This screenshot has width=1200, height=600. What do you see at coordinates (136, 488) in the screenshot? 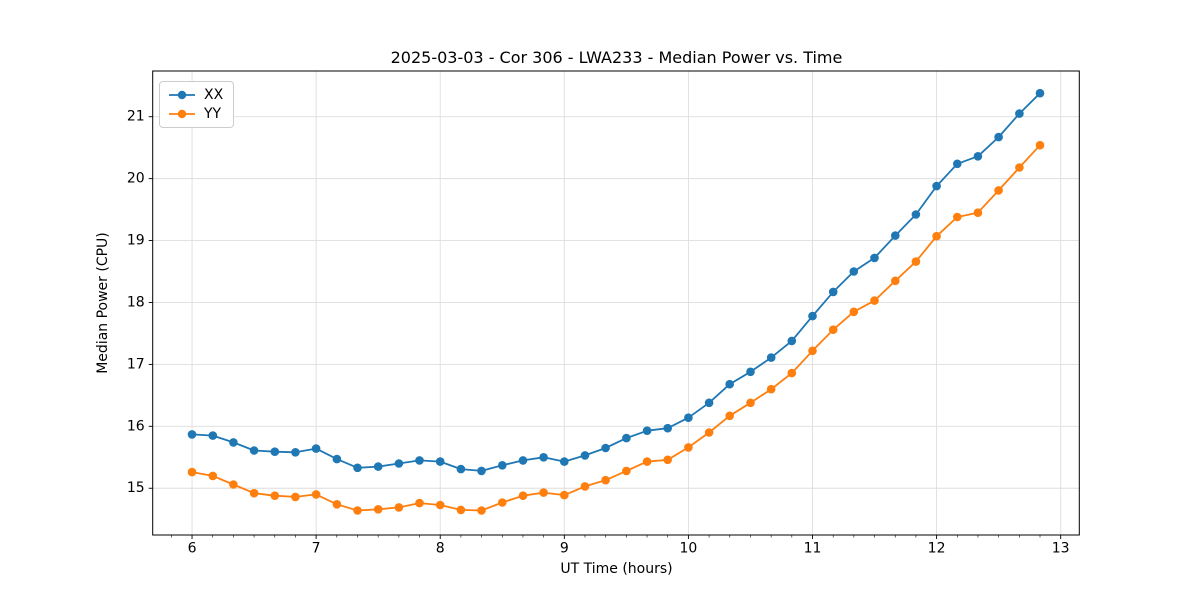
I see `y-tick-label: 15` at bounding box center [136, 488].